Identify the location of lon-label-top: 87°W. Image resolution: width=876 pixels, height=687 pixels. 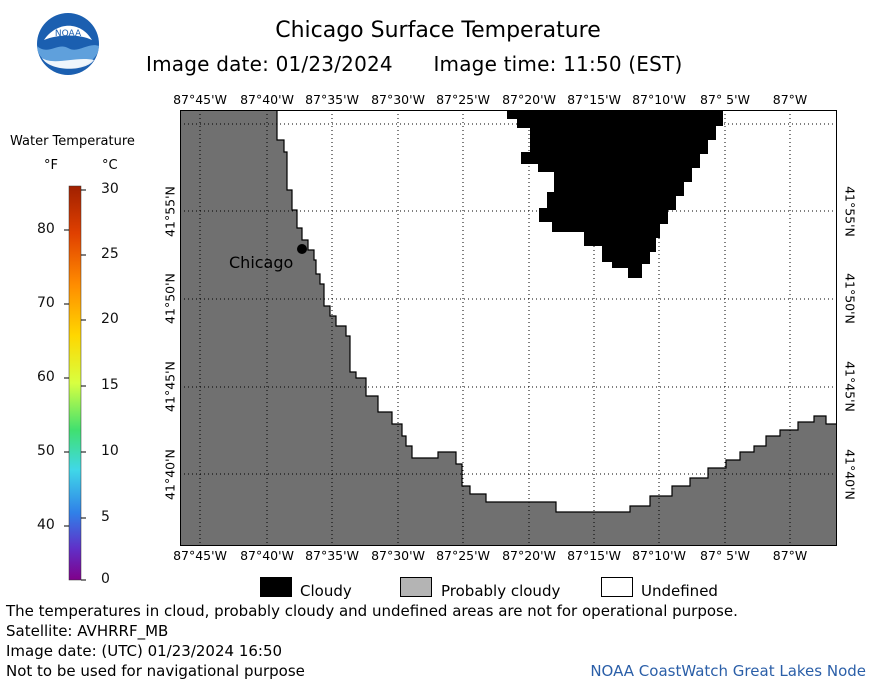
(790, 99).